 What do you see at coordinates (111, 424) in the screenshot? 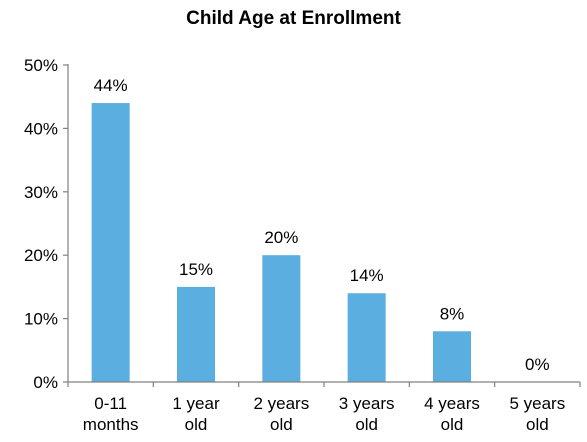
I see `x-tick-label: months` at bounding box center [111, 424].